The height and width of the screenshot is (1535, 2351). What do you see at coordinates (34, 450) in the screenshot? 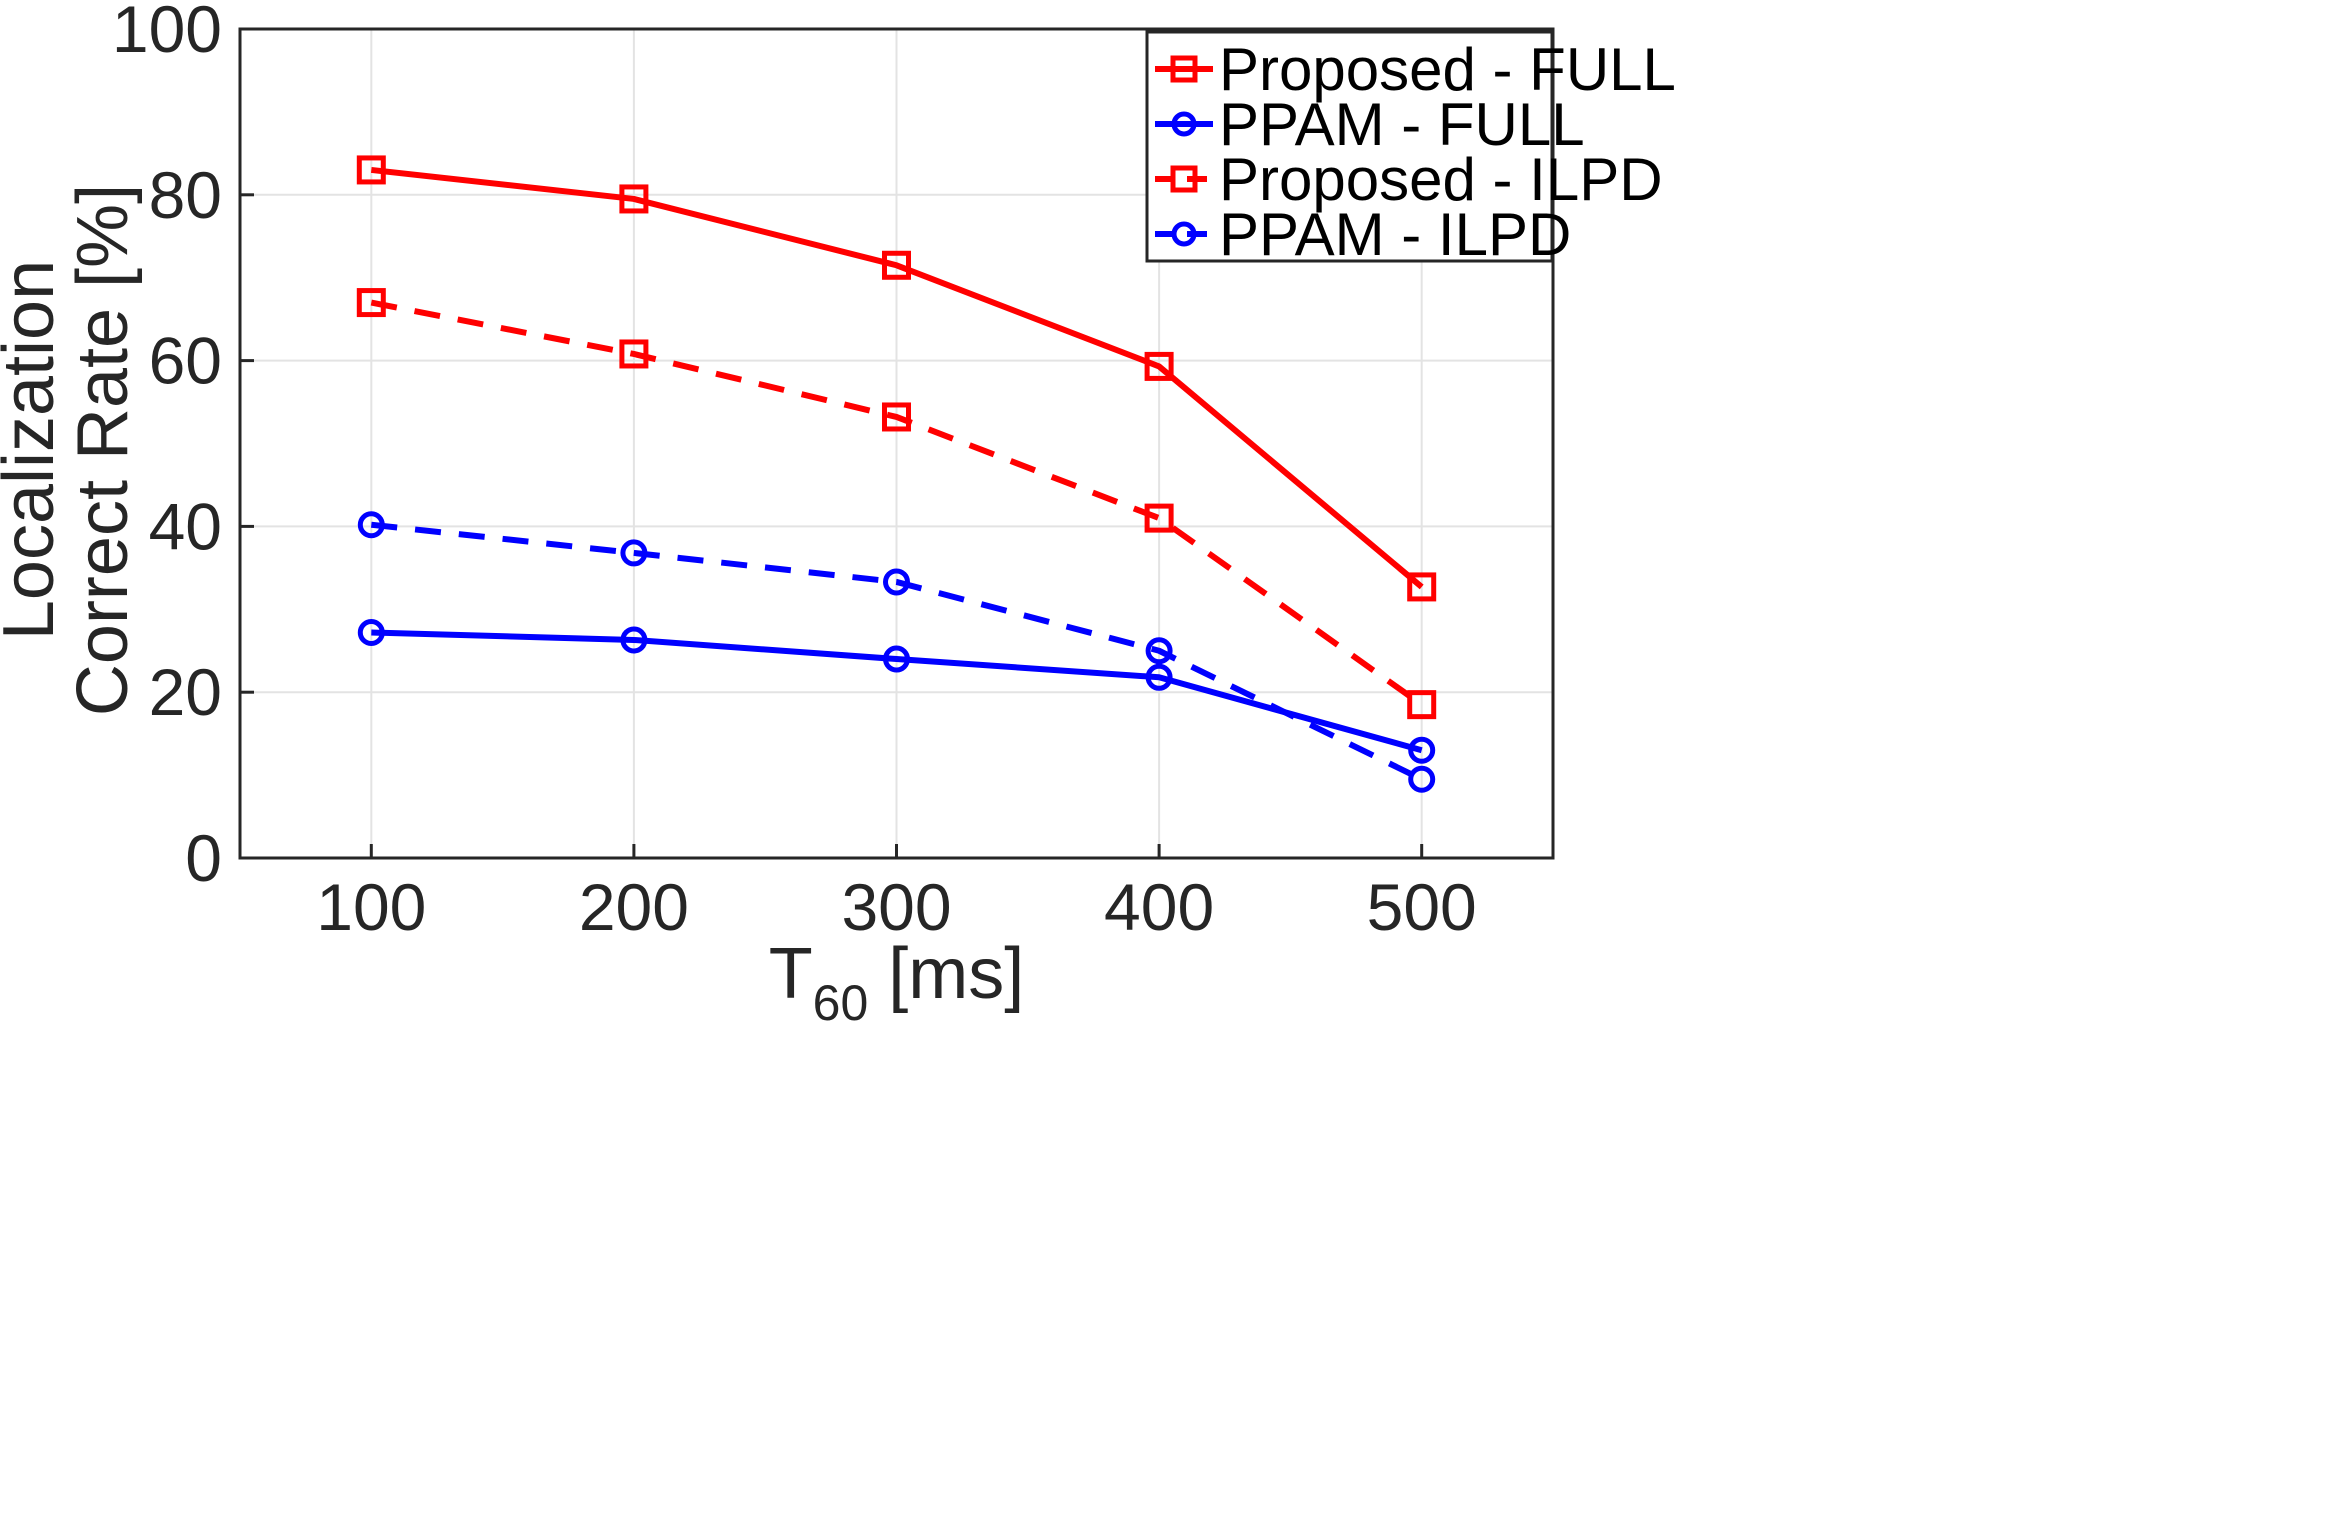
I see `y-axis-label-line-1: Localization` at bounding box center [34, 450].